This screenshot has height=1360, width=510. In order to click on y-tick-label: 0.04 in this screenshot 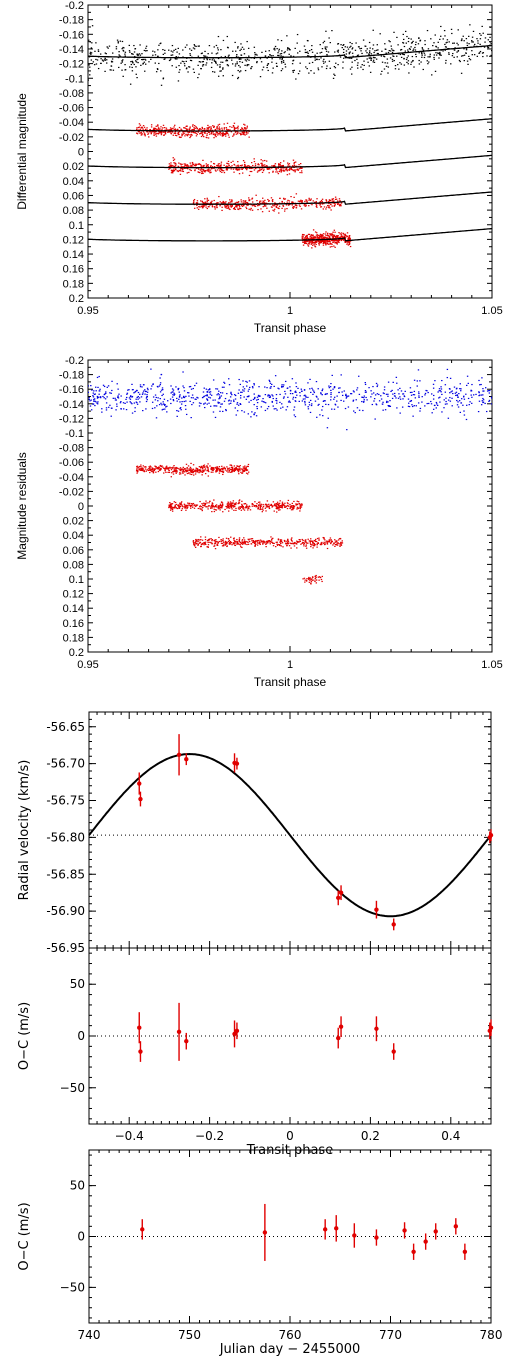, I will do `click(73, 182)`.